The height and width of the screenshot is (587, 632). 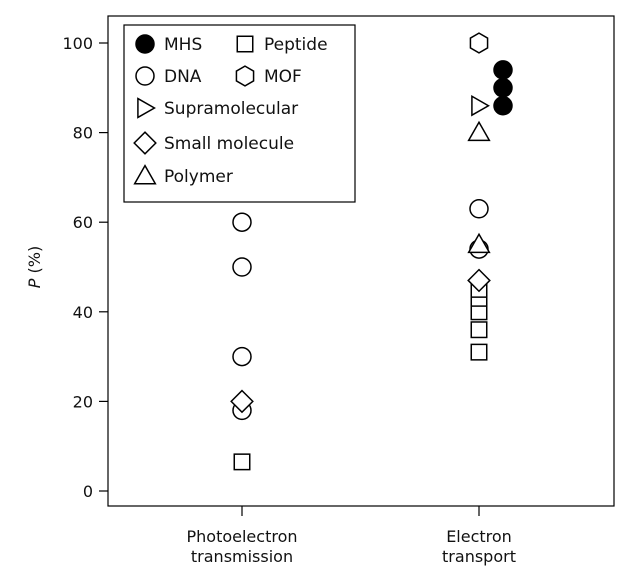 I want to click on y-tick-label: 80, so click(x=83, y=133).